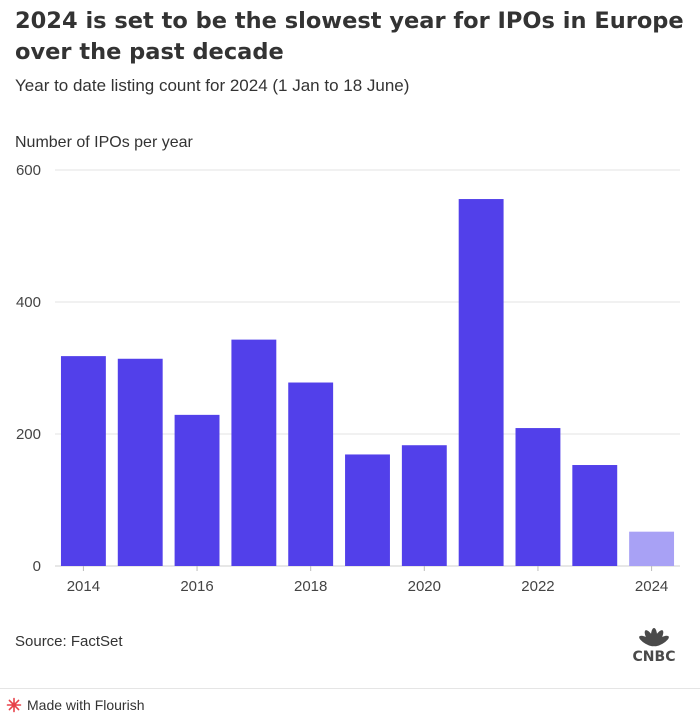  I want to click on y-tick-label: 200, so click(28, 434).